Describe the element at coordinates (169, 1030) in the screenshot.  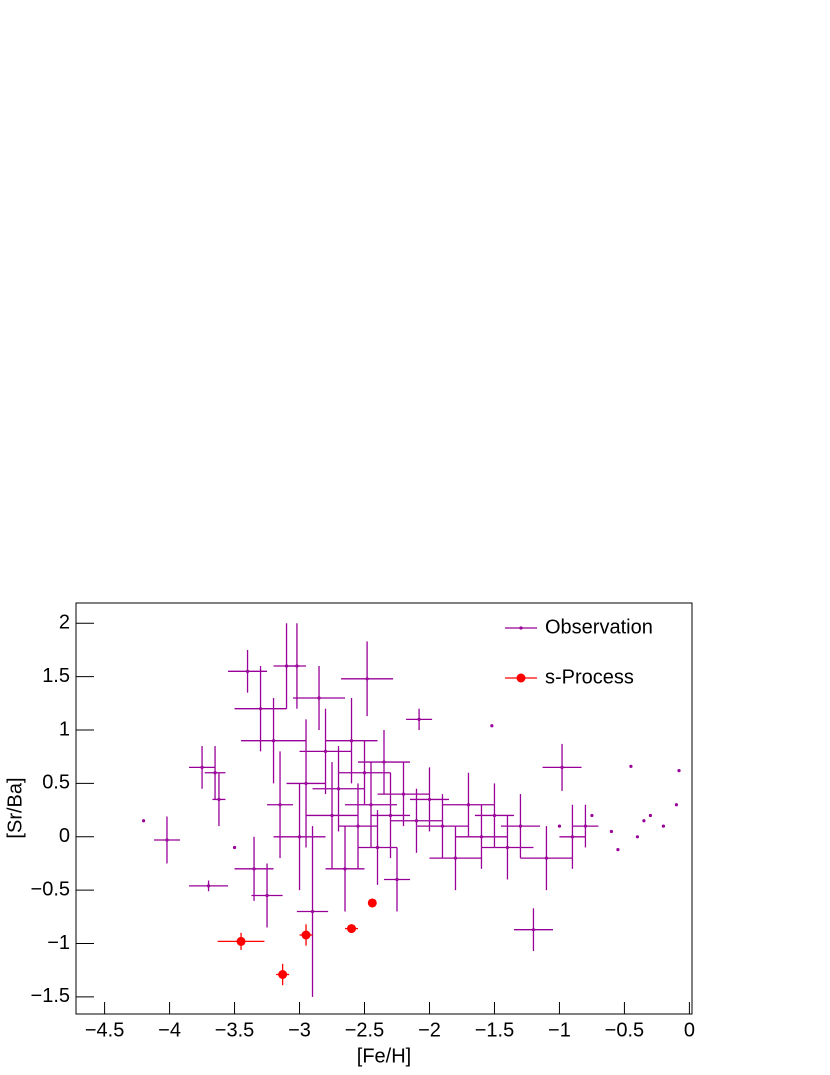
I see `x-tick-label: −4` at that location.